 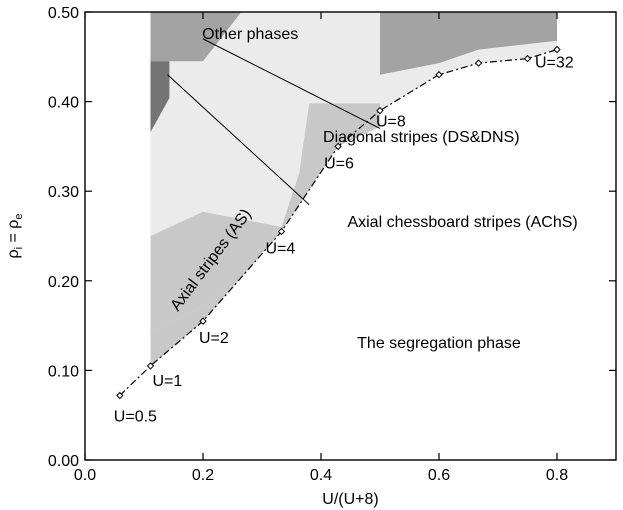 I want to click on y-tick-label: 0.50, so click(x=63, y=13).